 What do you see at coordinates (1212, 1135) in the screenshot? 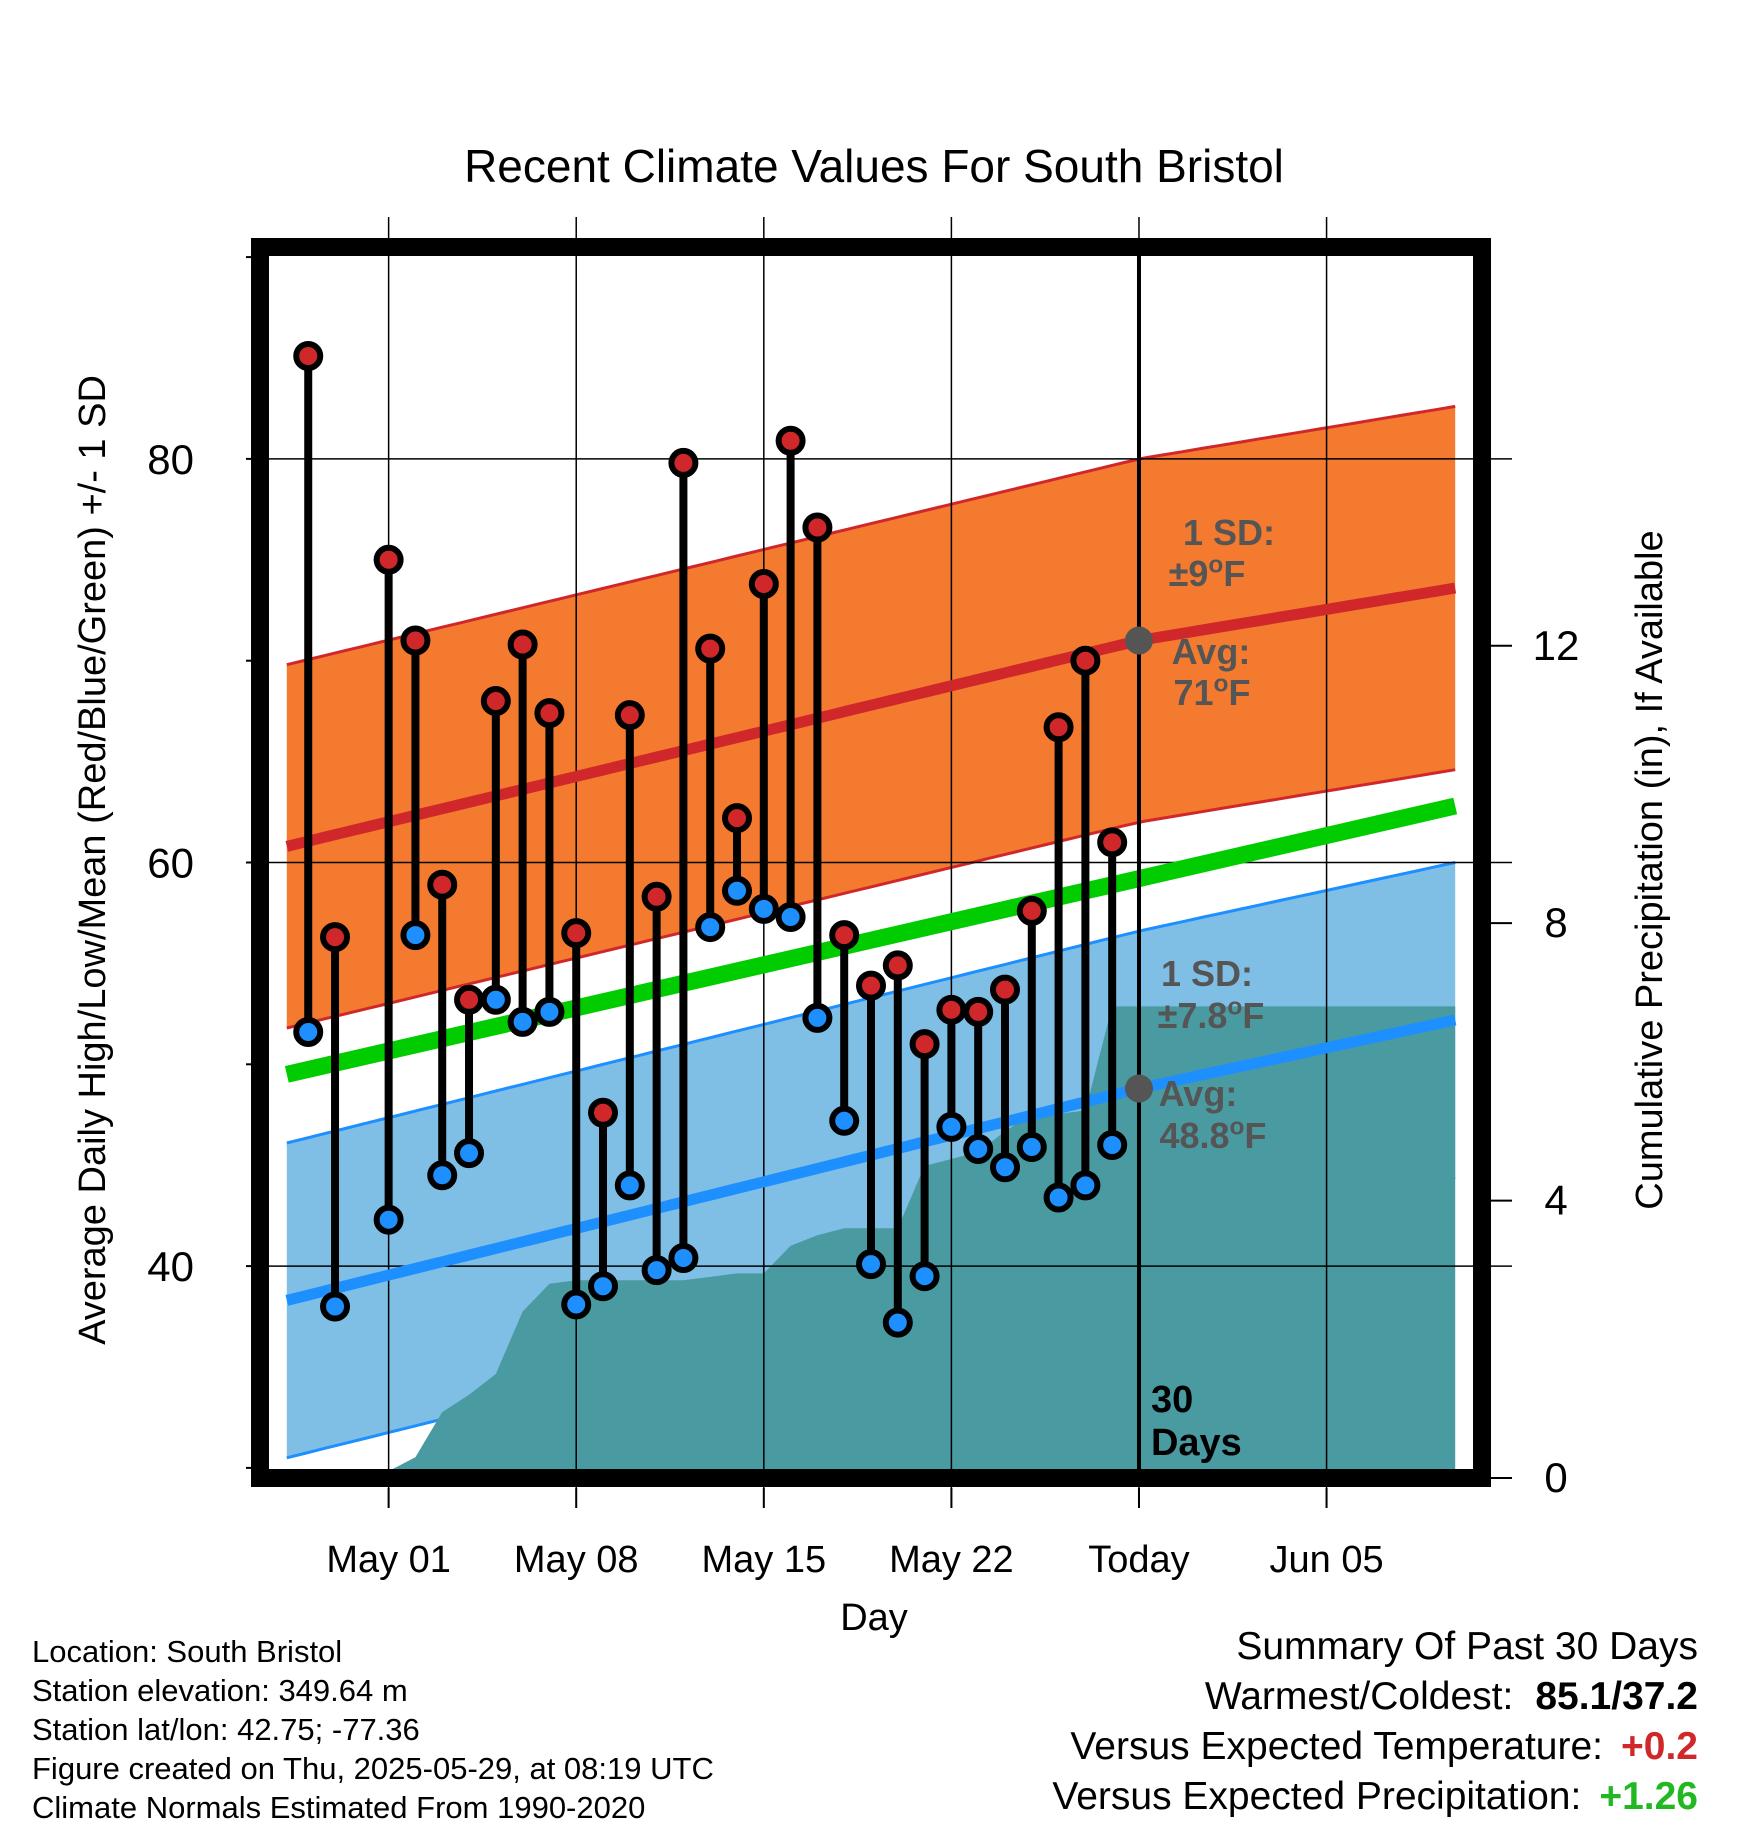
I see `low-avg-value: 48.8oF` at bounding box center [1212, 1135].